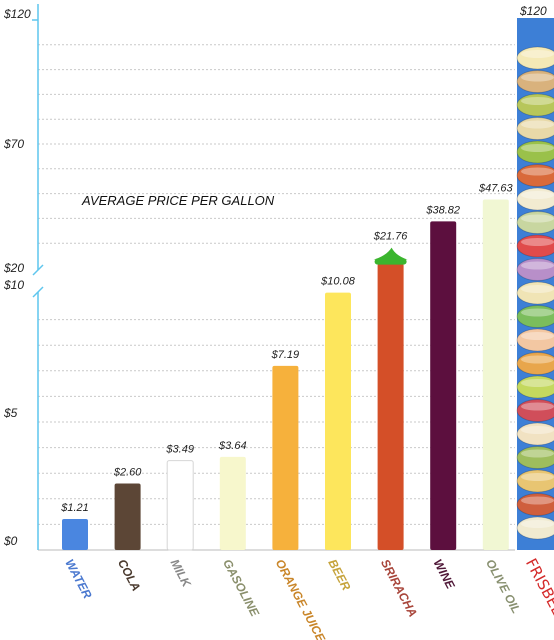  I want to click on y-axis, so click(38, 277).